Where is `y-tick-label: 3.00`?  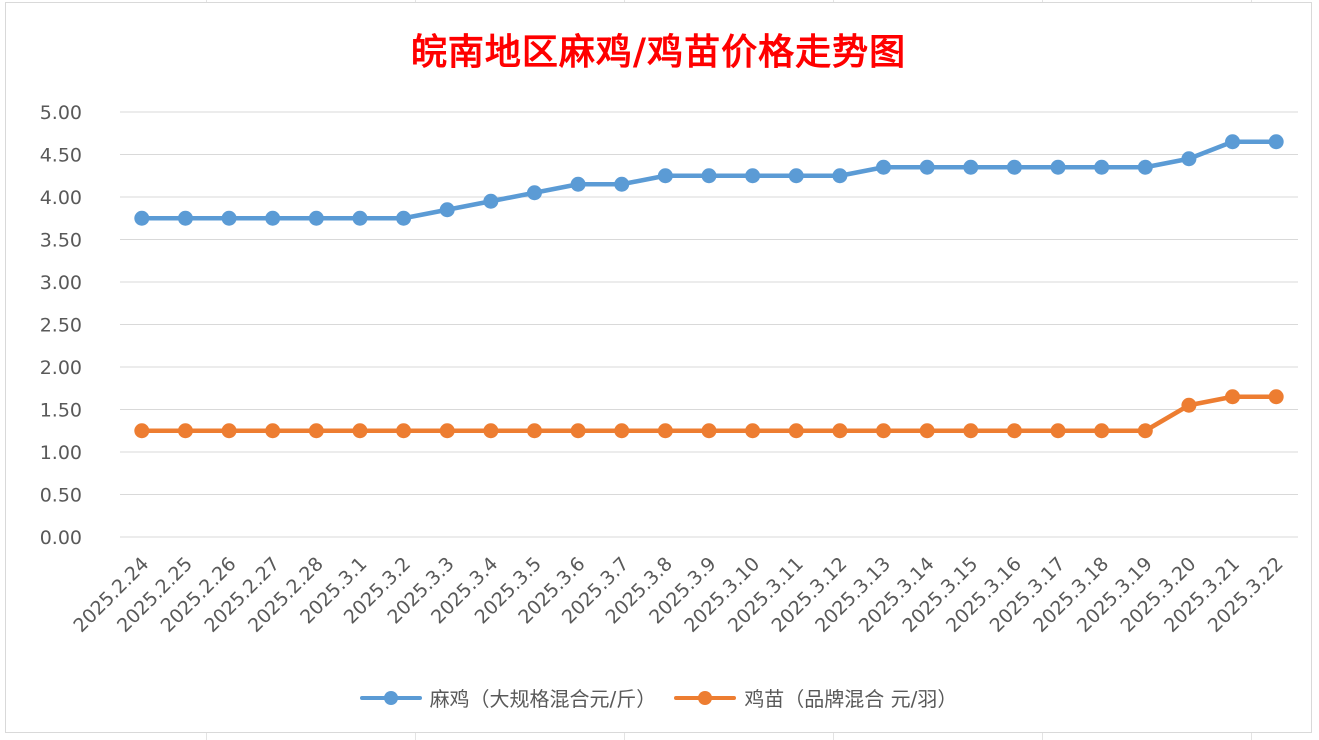
y-tick-label: 3.00 is located at coordinates (61, 283).